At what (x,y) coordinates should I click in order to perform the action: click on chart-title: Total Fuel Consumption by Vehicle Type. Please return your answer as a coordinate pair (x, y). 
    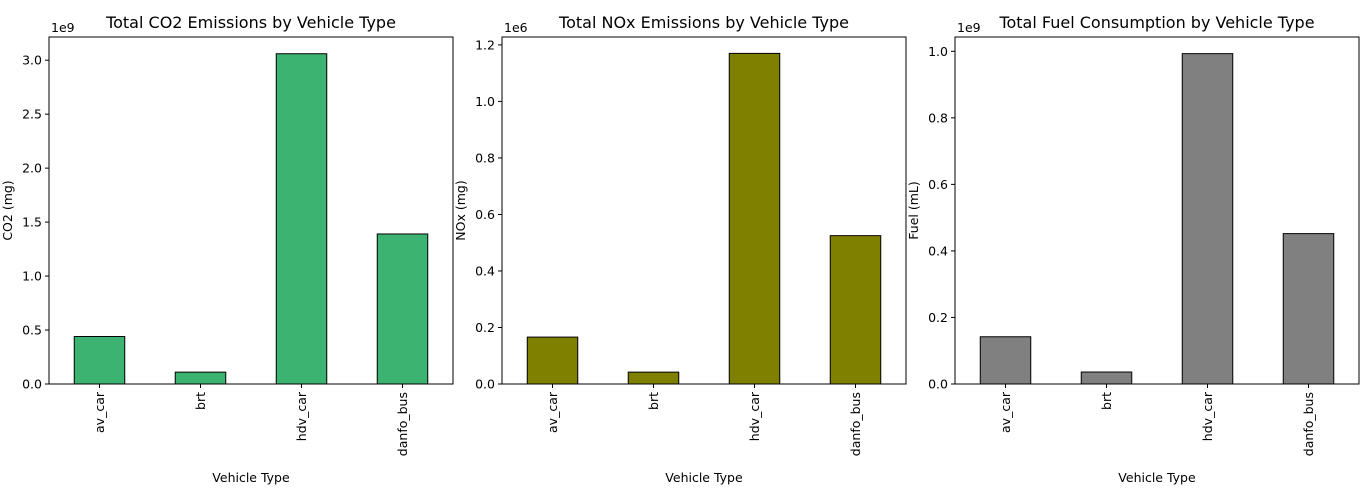
    Looking at the image, I should click on (1156, 22).